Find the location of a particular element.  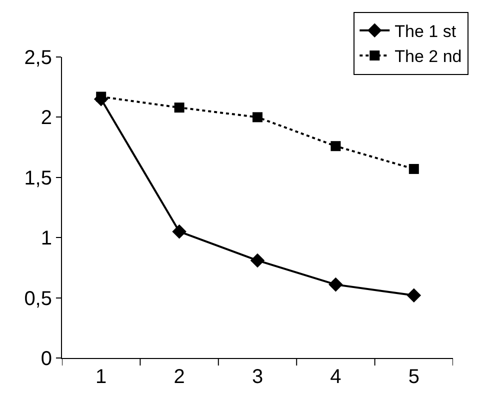

legend-label: The 1 st is located at coordinates (425, 32).